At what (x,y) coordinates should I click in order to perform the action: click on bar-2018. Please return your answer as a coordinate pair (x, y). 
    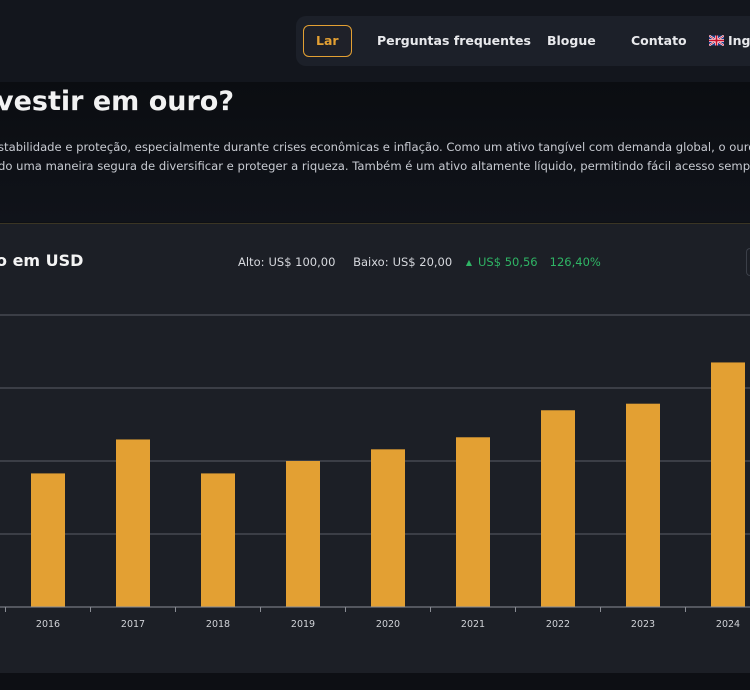
    Looking at the image, I should click on (218, 540).